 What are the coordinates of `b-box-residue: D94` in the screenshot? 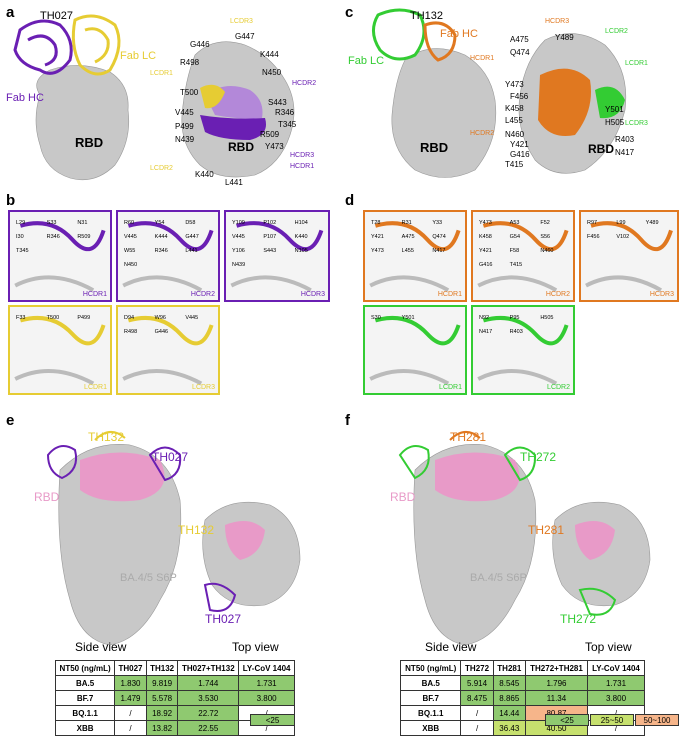 It's located at (129, 318).